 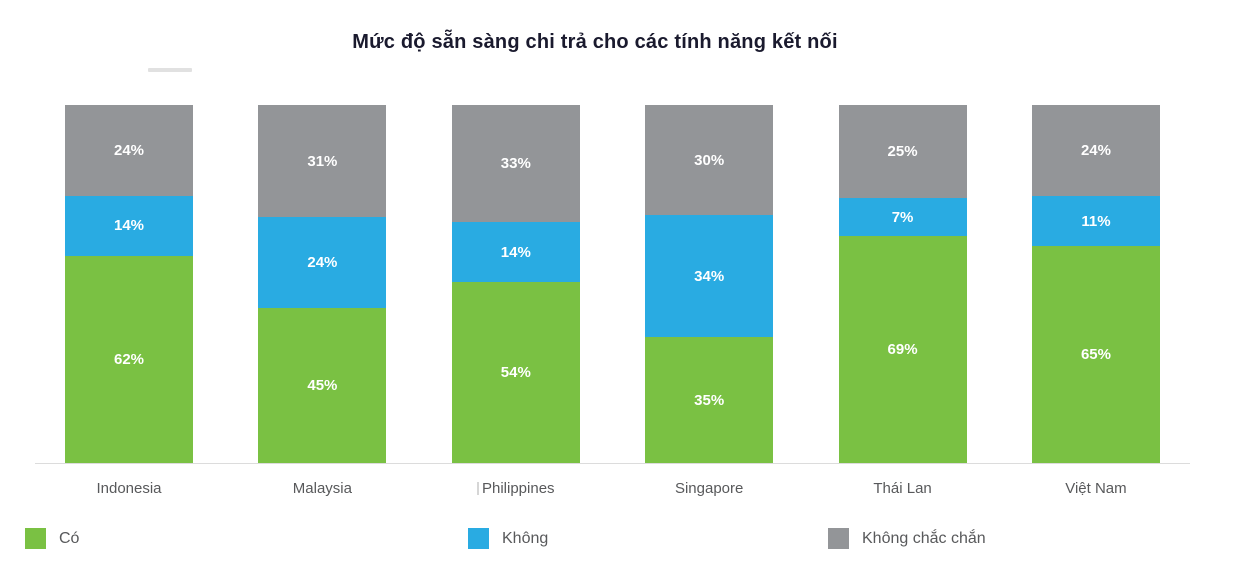 I want to click on legend-item-khong: Không, so click(x=508, y=538).